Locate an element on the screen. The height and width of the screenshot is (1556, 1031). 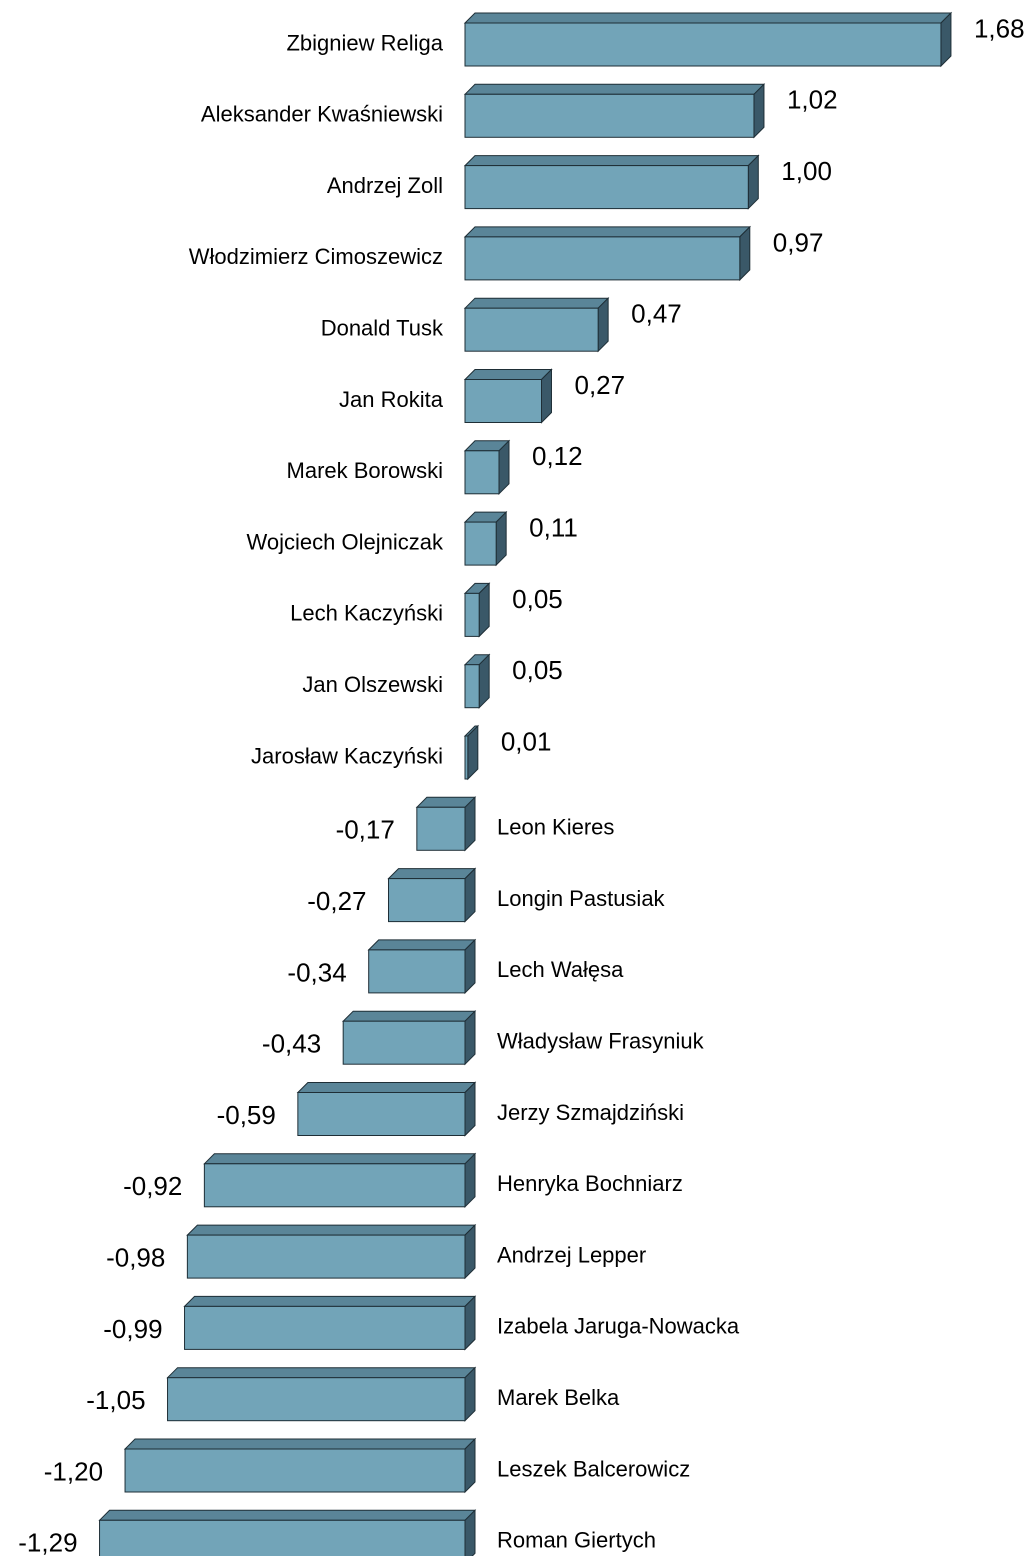
data-label: 0,12 is located at coordinates (557, 456).